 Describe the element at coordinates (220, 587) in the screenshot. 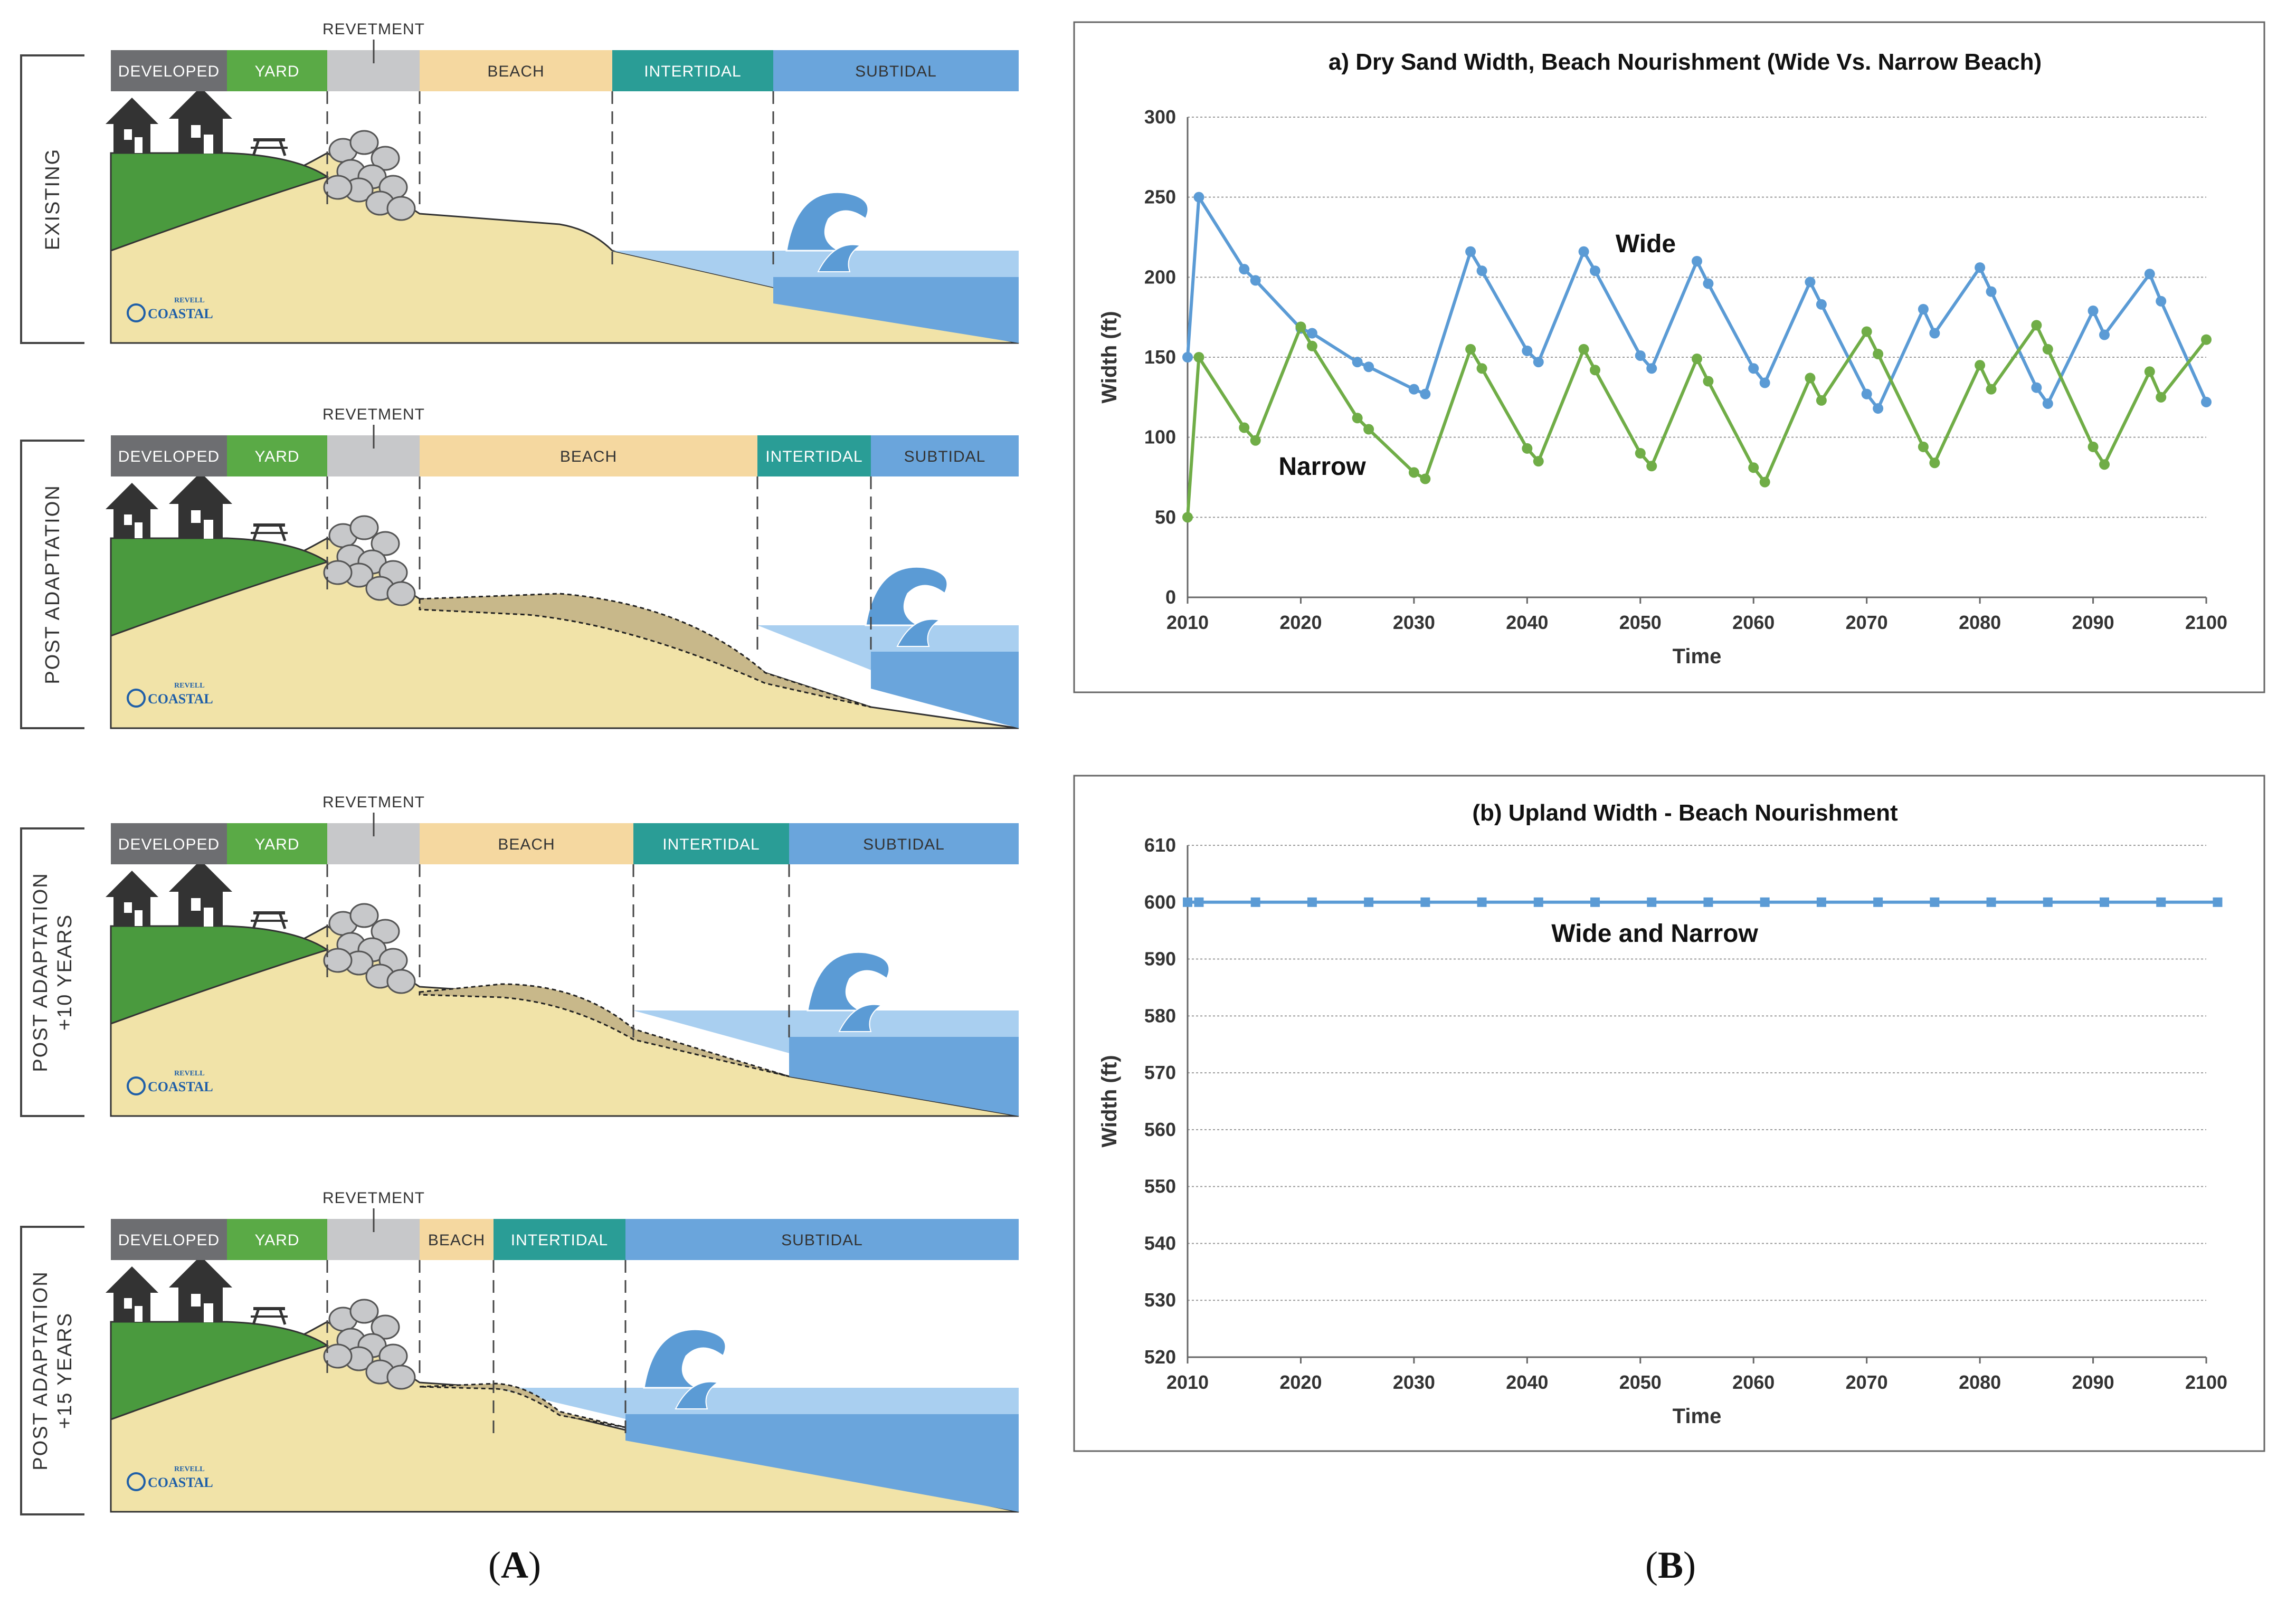

I see `upland-grass` at that location.